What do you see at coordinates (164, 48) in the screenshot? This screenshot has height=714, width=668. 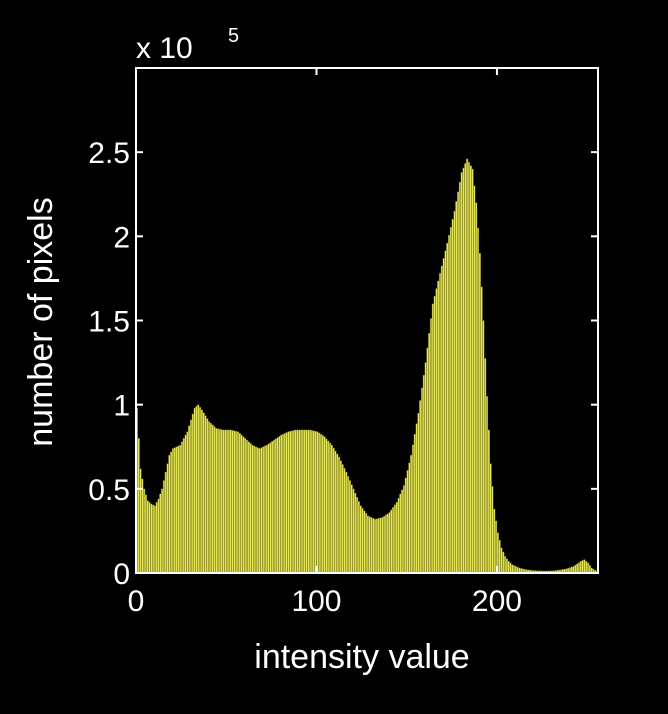 I see `y-multiplier-base: x 10` at bounding box center [164, 48].